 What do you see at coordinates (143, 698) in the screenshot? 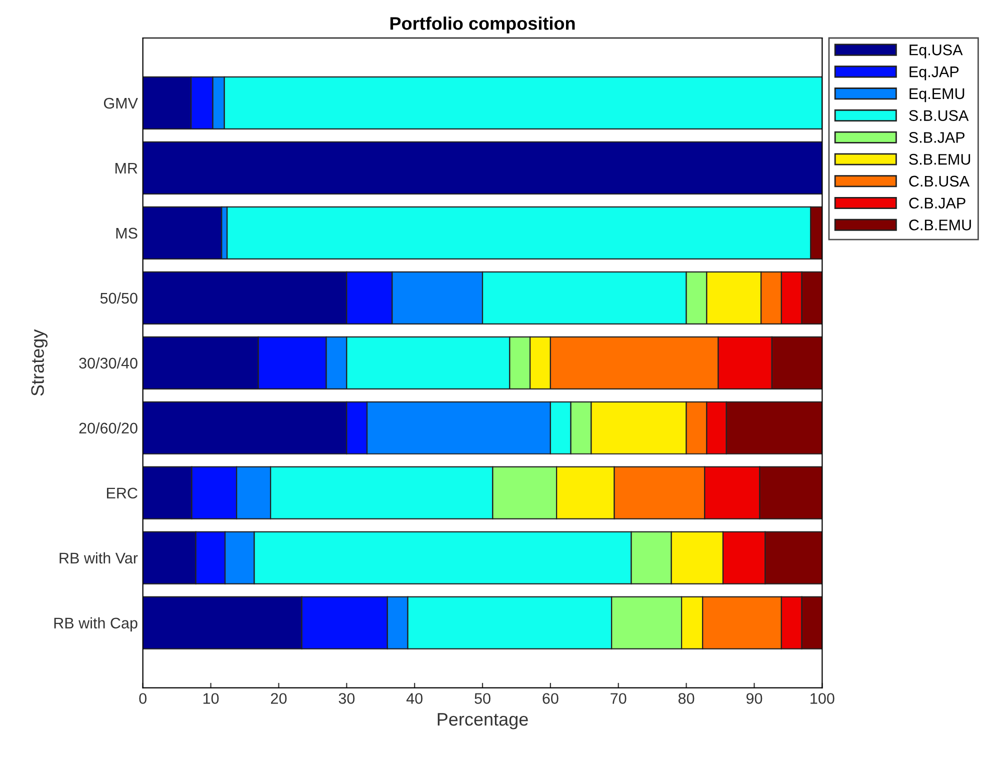
I see `x-tick-label: 0` at bounding box center [143, 698].